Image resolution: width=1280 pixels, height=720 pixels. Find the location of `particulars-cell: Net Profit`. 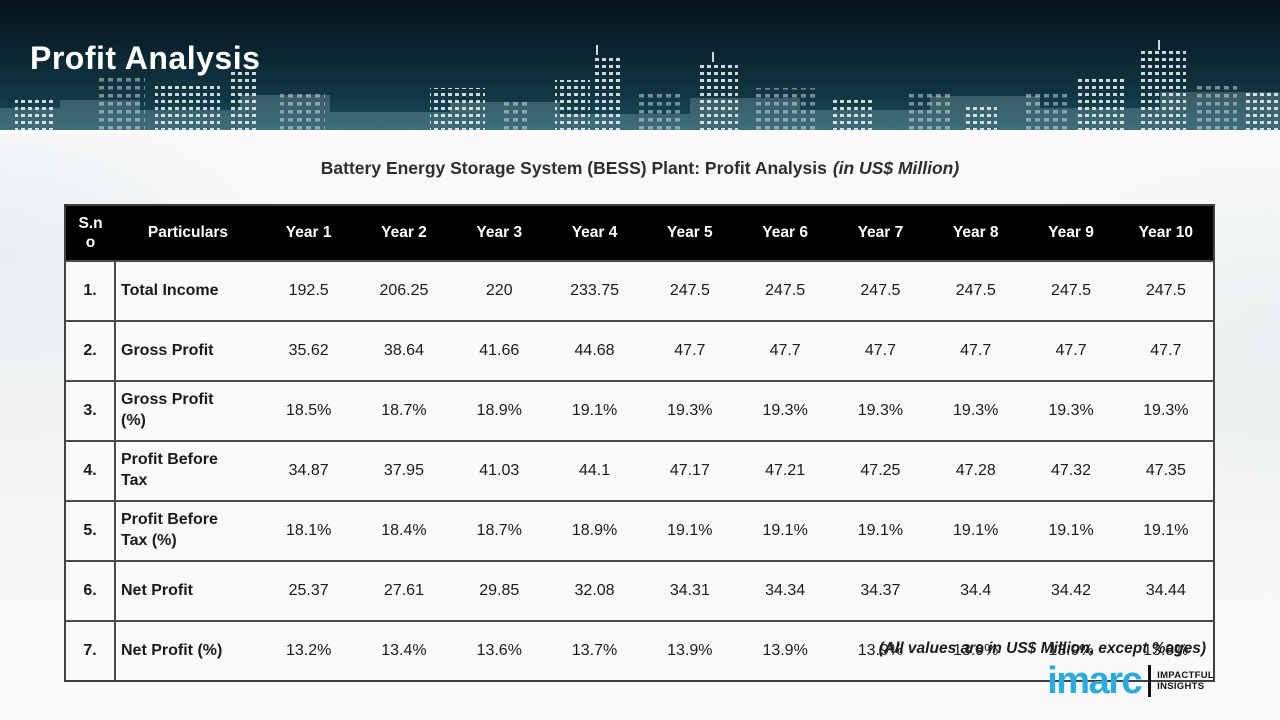

particulars-cell: Net Profit is located at coordinates (188, 590).